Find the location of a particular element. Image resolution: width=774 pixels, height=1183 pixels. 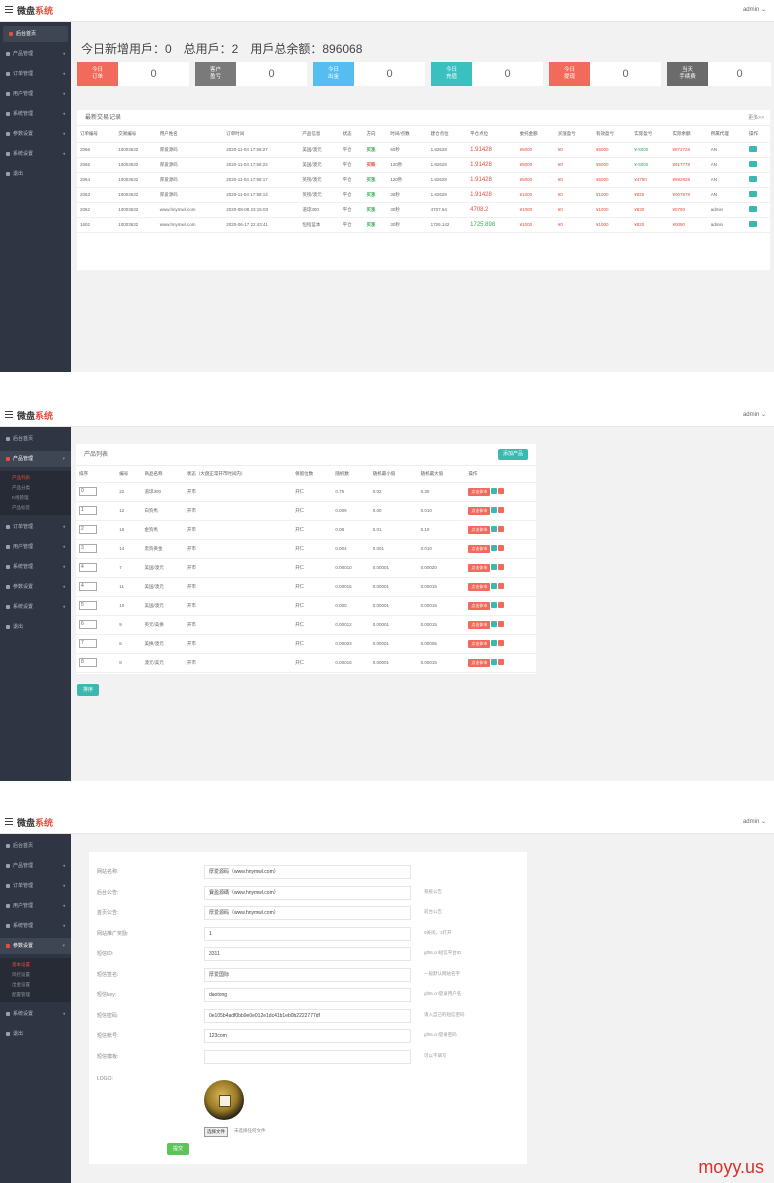

sort-button: 排序 is located at coordinates (88, 690).